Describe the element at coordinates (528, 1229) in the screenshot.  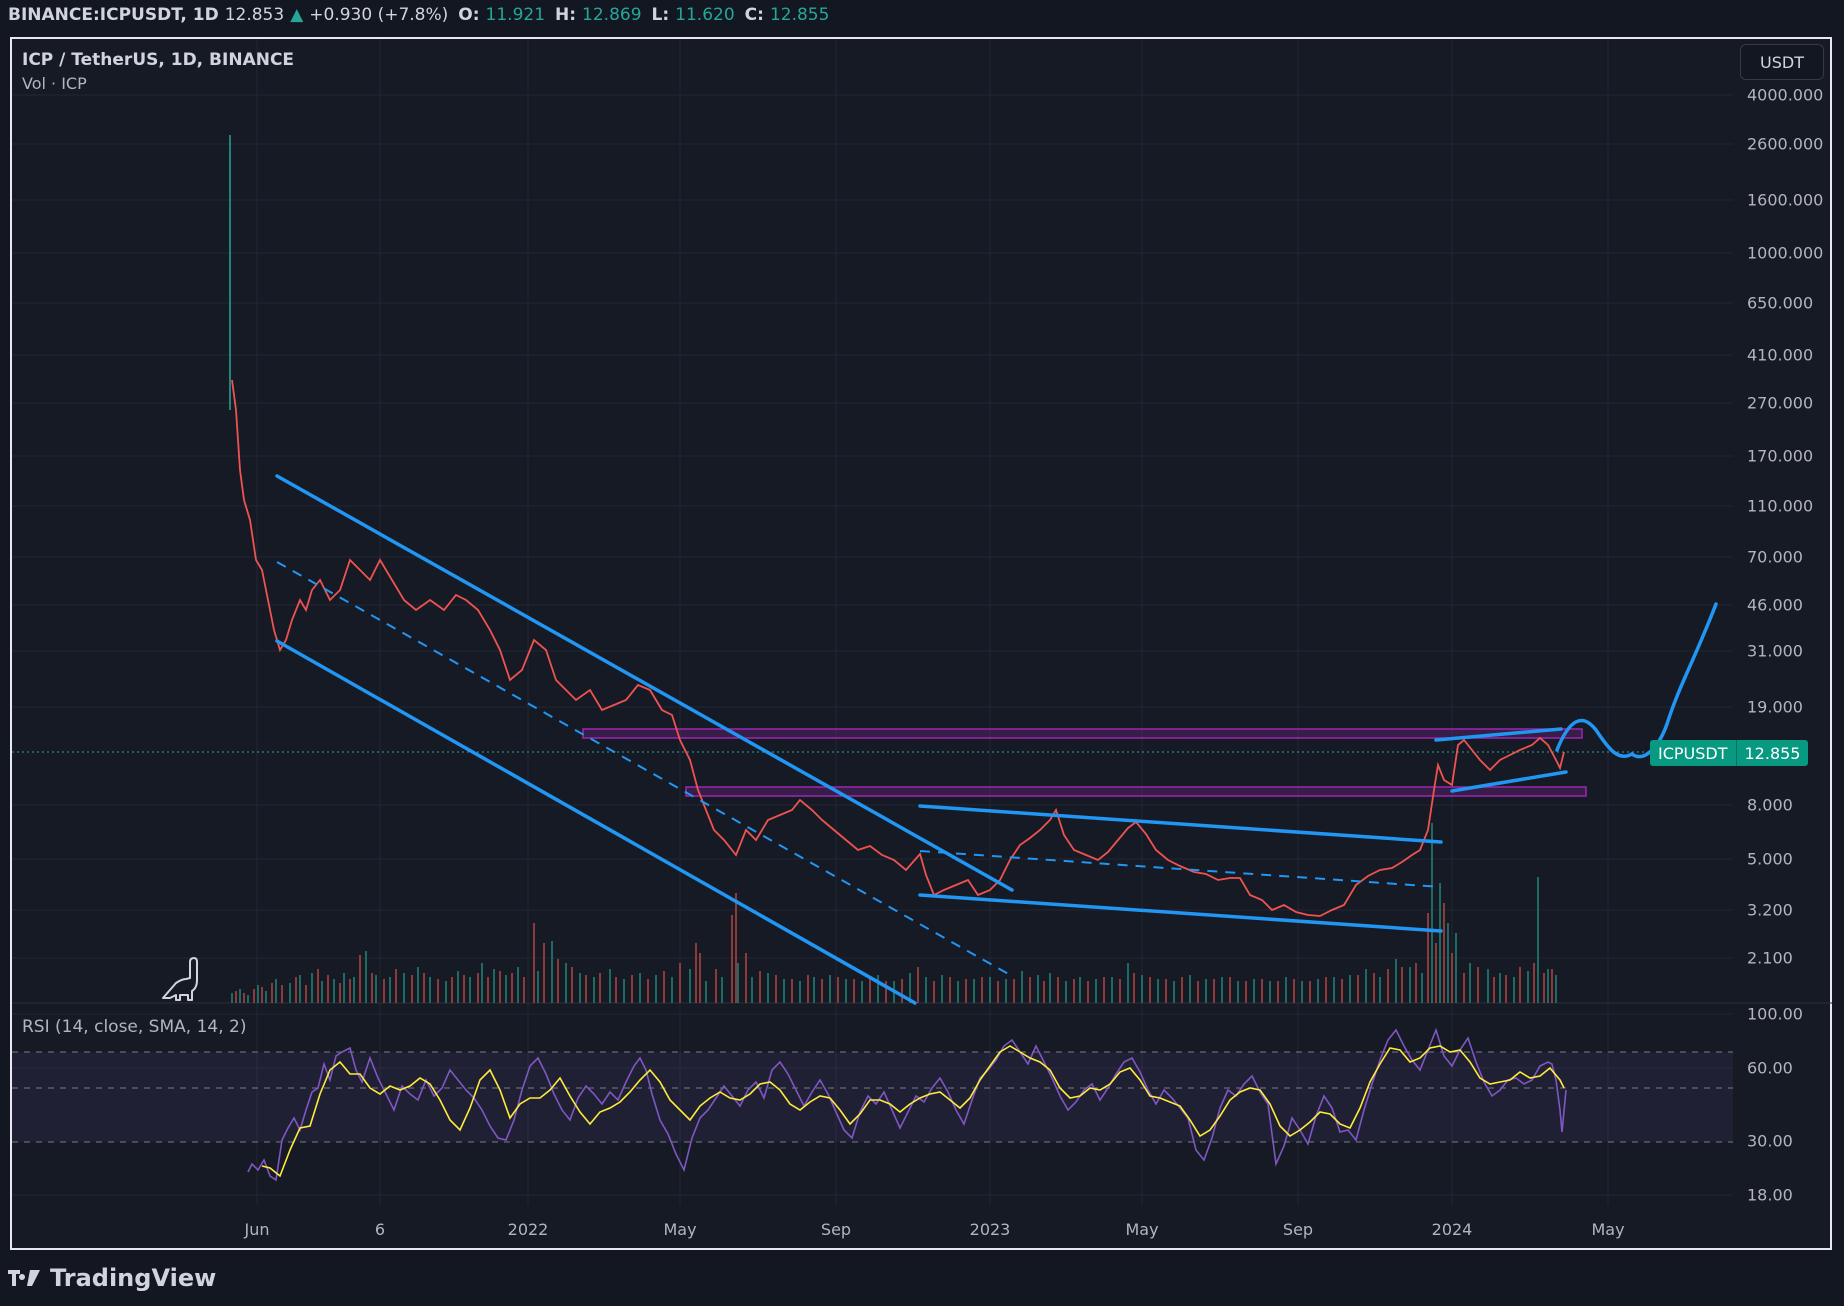
I see `time-tick: 2022` at that location.